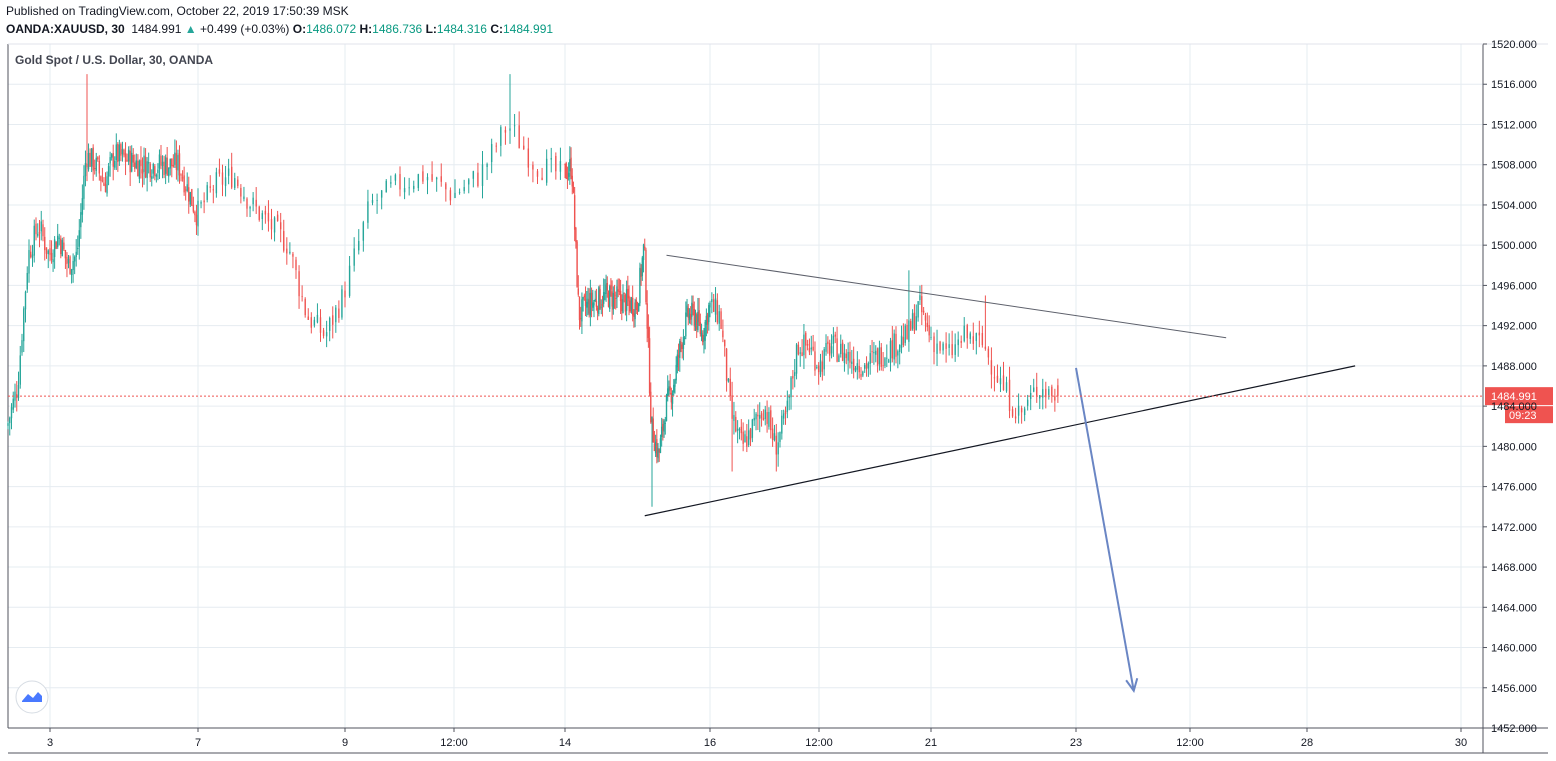 Image resolution: width=1556 pixels, height=761 pixels. What do you see at coordinates (1514, 608) in the screenshot?
I see `y-tick-label: 1464.000` at bounding box center [1514, 608].